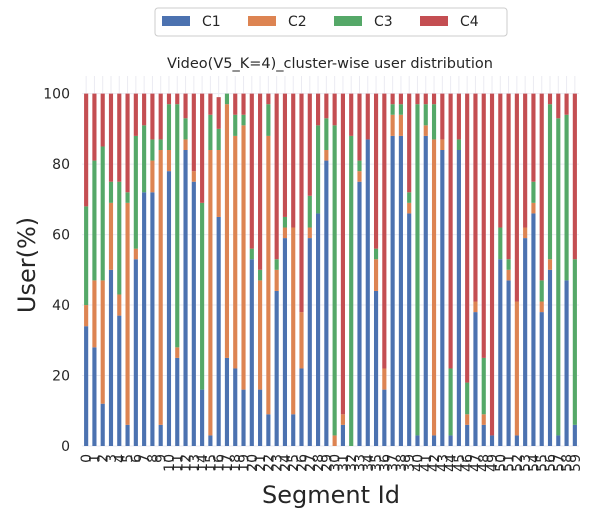 The image size is (591, 519). I want to click on x-tick-label: 23, so click(278, 463).